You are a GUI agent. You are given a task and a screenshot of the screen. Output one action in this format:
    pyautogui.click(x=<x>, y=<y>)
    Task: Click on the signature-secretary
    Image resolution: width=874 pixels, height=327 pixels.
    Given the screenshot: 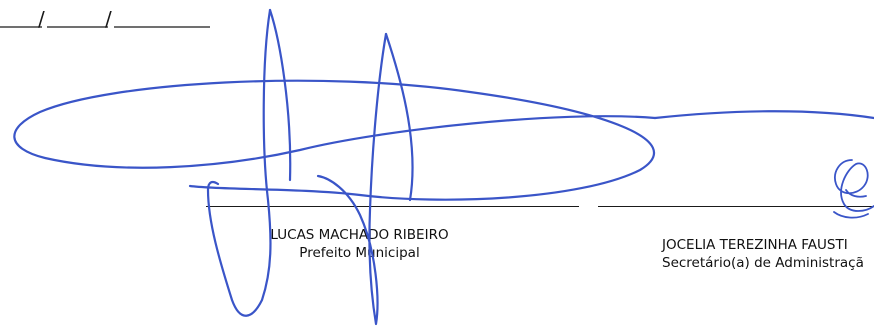 What is the action you would take?
    pyautogui.click(x=853, y=189)
    